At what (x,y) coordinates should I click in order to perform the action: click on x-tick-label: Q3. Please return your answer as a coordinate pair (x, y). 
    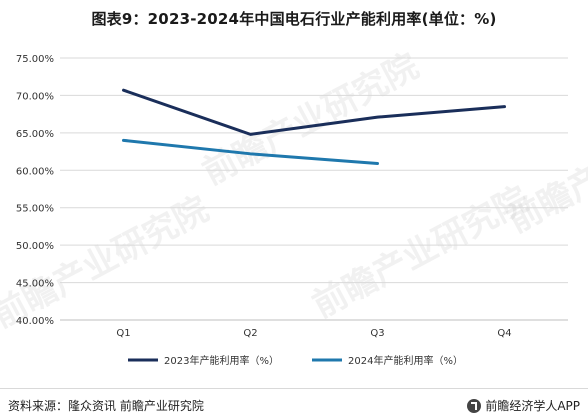
    Looking at the image, I should click on (377, 333).